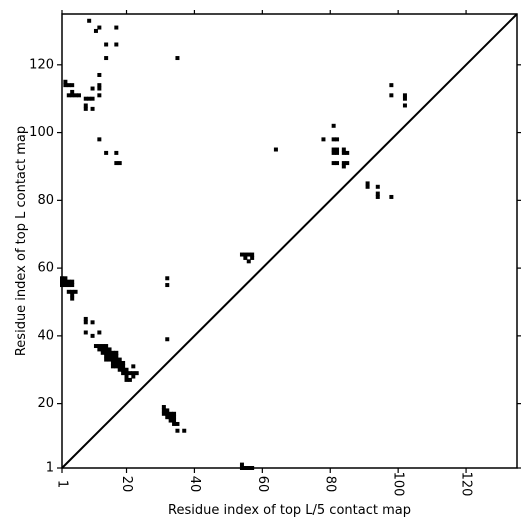  Describe the element at coordinates (262, 484) in the screenshot. I see `x-tick-label: 60` at that location.